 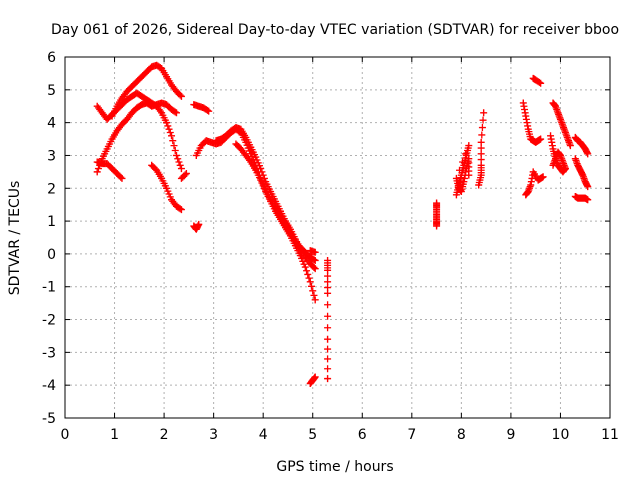 I want to click on y-tick-label: 6, so click(x=51, y=58).